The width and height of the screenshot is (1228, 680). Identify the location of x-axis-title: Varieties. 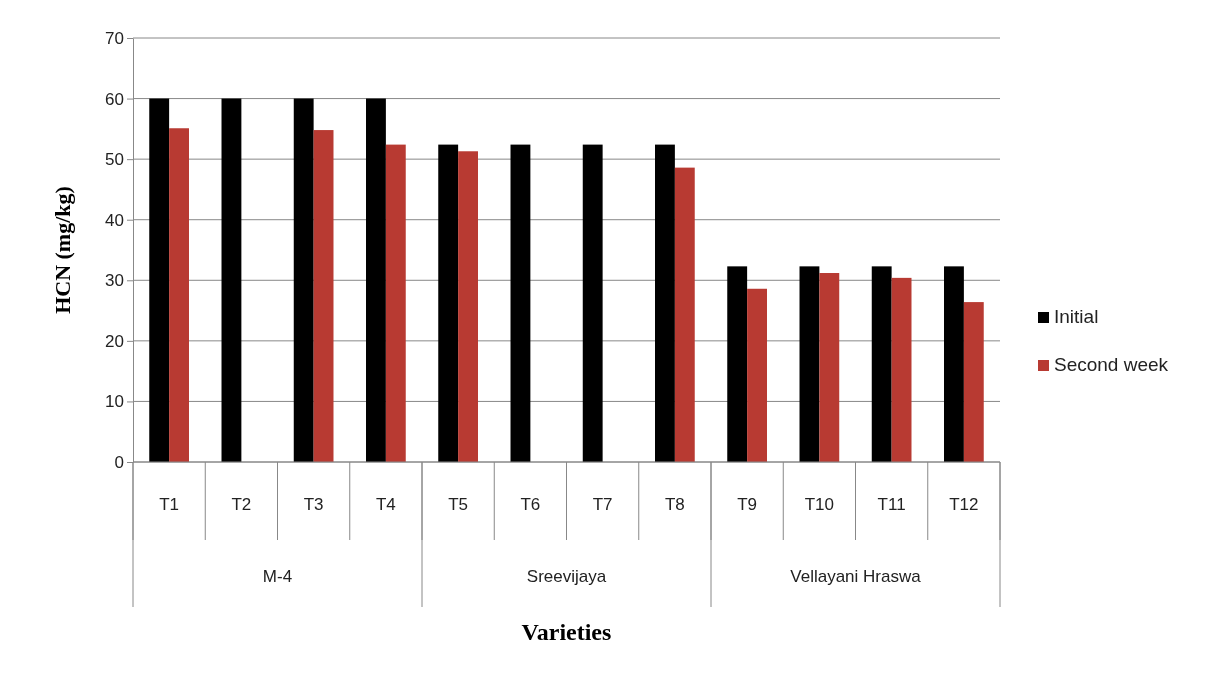
(566, 632).